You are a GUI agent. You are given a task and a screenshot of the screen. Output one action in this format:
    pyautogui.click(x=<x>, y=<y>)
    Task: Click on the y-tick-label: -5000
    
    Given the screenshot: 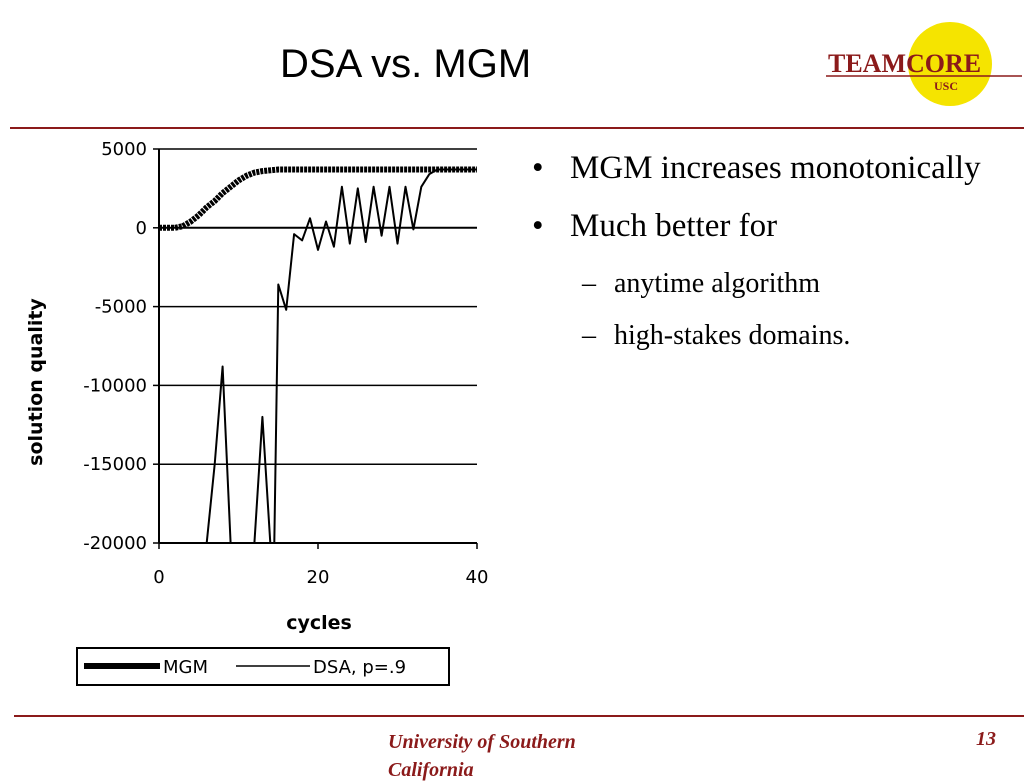 What is the action you would take?
    pyautogui.click(x=121, y=307)
    